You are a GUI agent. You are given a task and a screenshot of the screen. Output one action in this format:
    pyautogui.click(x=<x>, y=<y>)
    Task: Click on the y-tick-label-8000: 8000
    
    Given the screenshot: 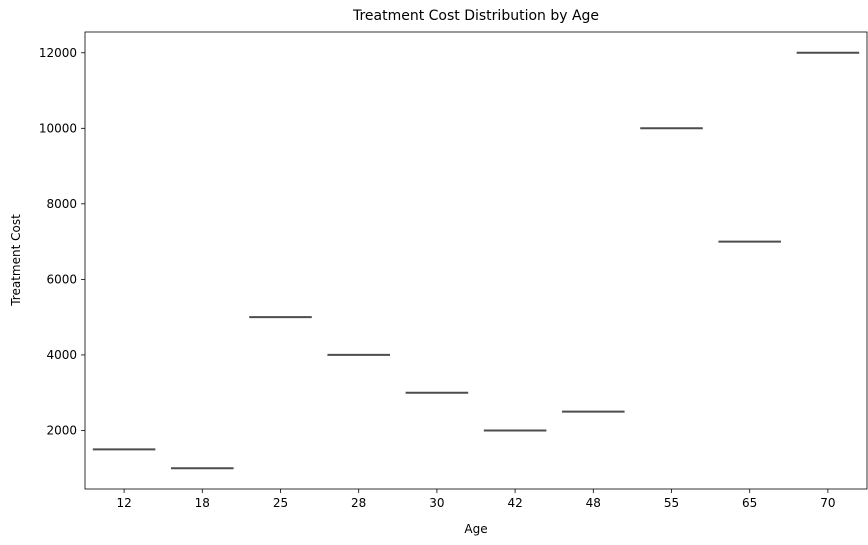 What is the action you would take?
    pyautogui.click(x=61, y=204)
    